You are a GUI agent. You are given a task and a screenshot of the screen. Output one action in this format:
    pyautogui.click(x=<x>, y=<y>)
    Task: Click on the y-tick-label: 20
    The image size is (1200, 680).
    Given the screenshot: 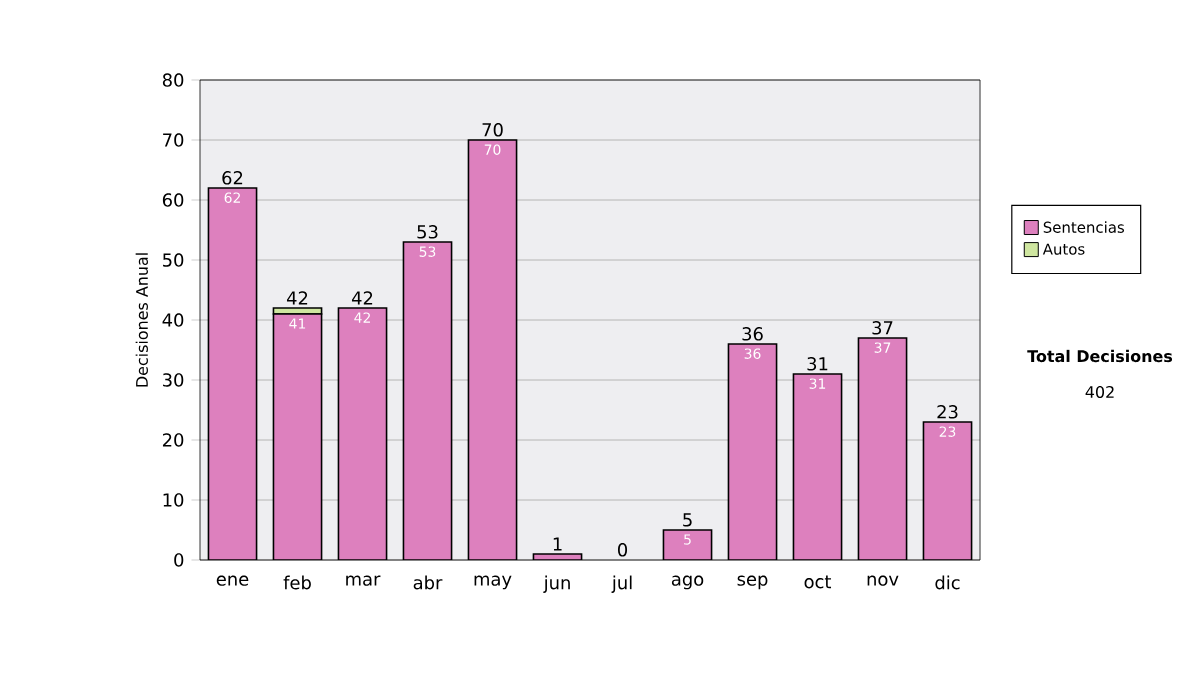 What is the action you would take?
    pyautogui.click(x=173, y=440)
    